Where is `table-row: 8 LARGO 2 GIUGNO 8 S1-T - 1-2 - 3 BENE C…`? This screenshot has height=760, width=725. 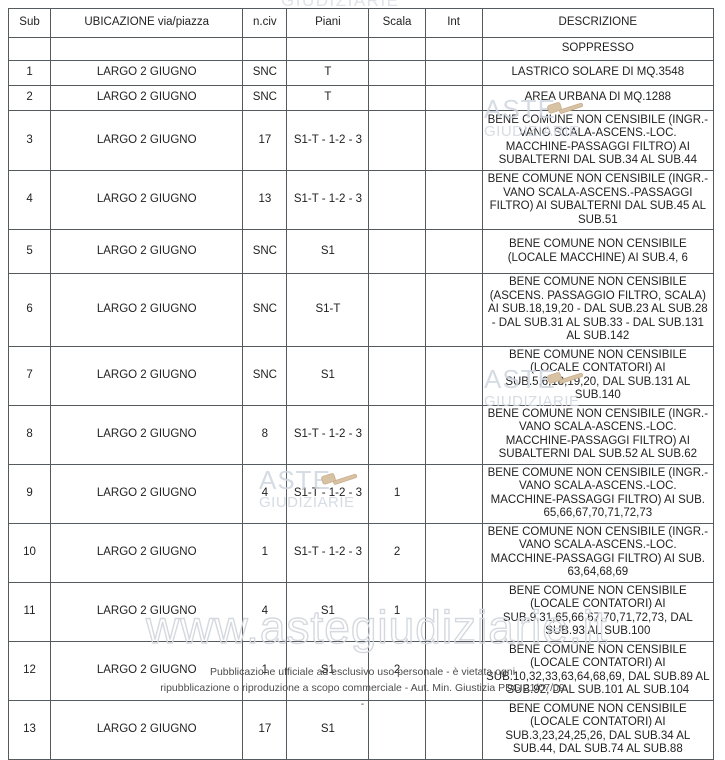 table-row: 8 LARGO 2 GIUGNO 8 S1-T - 1-2 - 3 BENE C… is located at coordinates (361, 434).